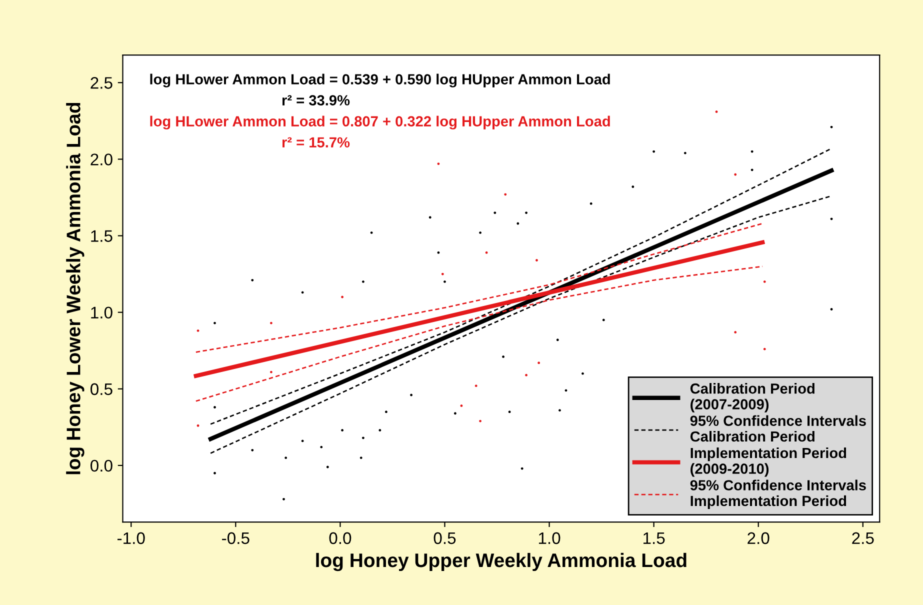 The height and width of the screenshot is (605, 923). What do you see at coordinates (759, 538) in the screenshot?
I see `x-tick-label: 2.0` at bounding box center [759, 538].